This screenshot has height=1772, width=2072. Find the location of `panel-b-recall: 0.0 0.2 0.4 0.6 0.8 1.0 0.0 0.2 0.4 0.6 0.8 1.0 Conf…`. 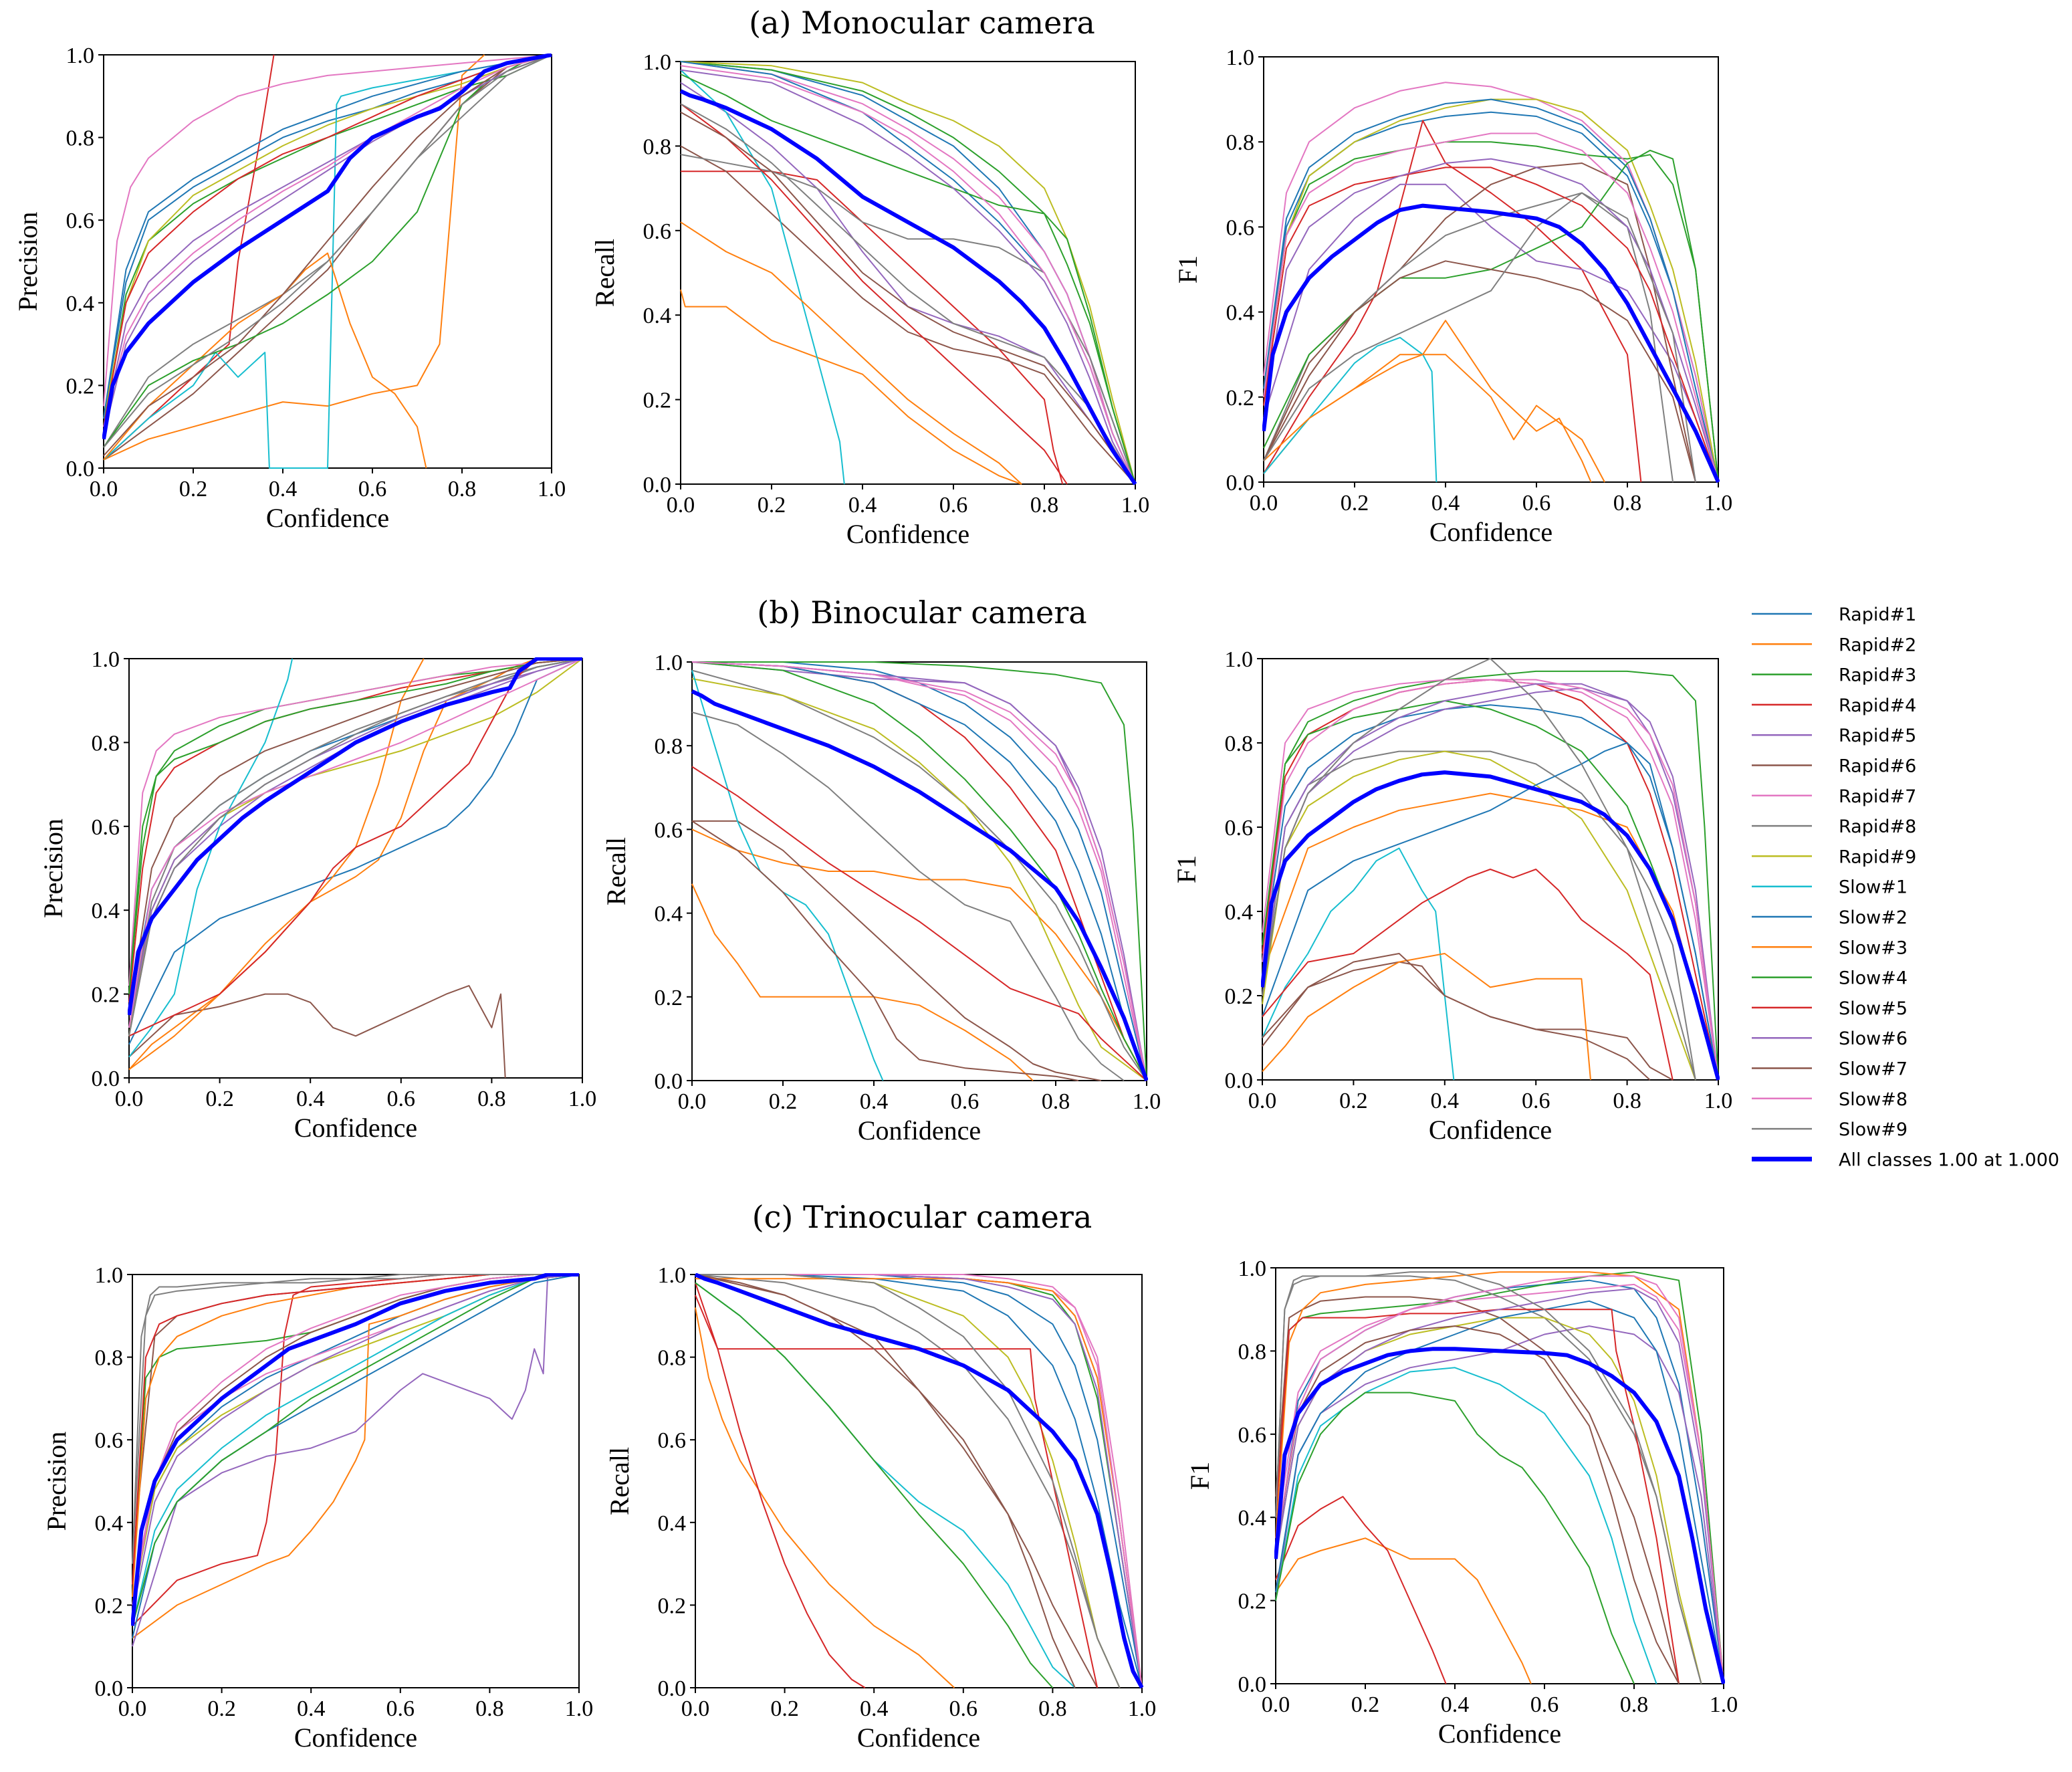

panel-b-recall: 0.0 0.2 0.4 0.6 0.8 1.0 0.0 0.2 0.4 0.6 0.8 1.0 Conf… is located at coordinates (881, 898).